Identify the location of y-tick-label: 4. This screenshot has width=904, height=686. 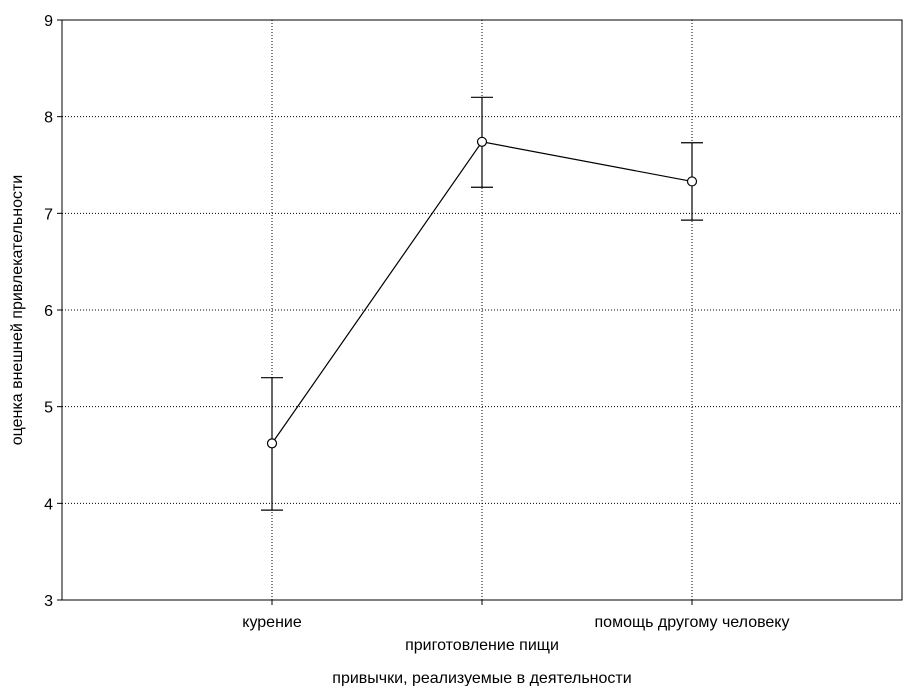
(48, 504).